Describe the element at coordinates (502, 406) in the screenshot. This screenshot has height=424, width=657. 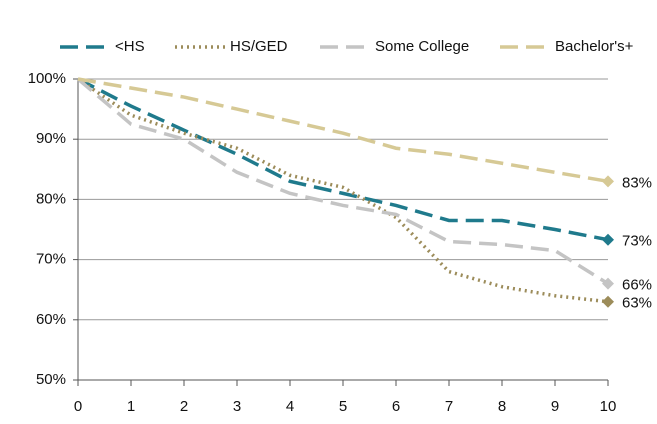
I see `x-tick-label: 8` at that location.